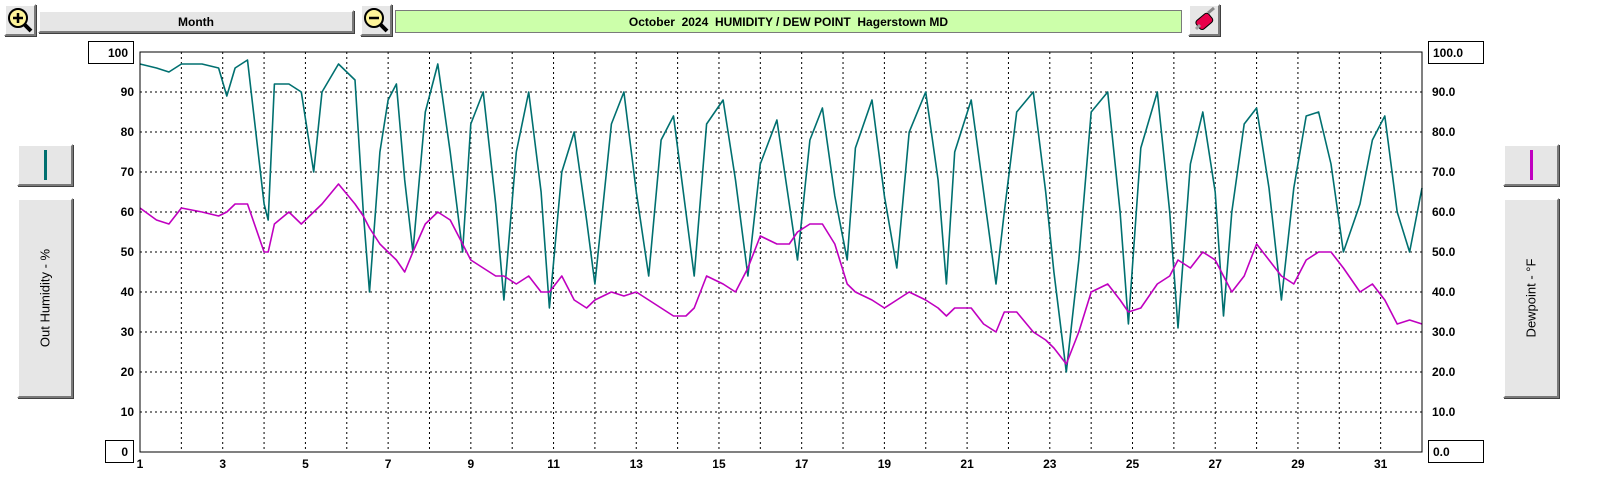 This screenshot has height=490, width=1599. What do you see at coordinates (119, 451) in the screenshot?
I see `left-axis-min-input: 0` at bounding box center [119, 451].